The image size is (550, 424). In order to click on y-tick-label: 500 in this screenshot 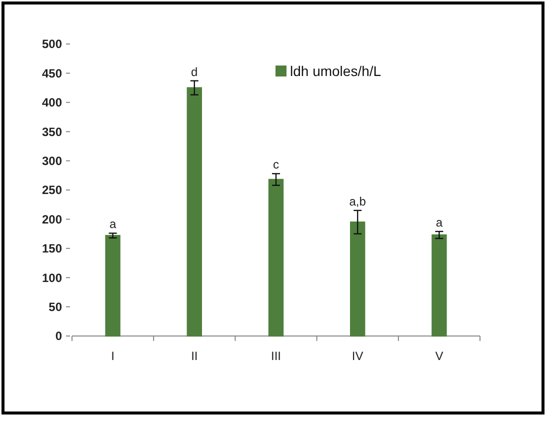, I will do `click(52, 44)`.